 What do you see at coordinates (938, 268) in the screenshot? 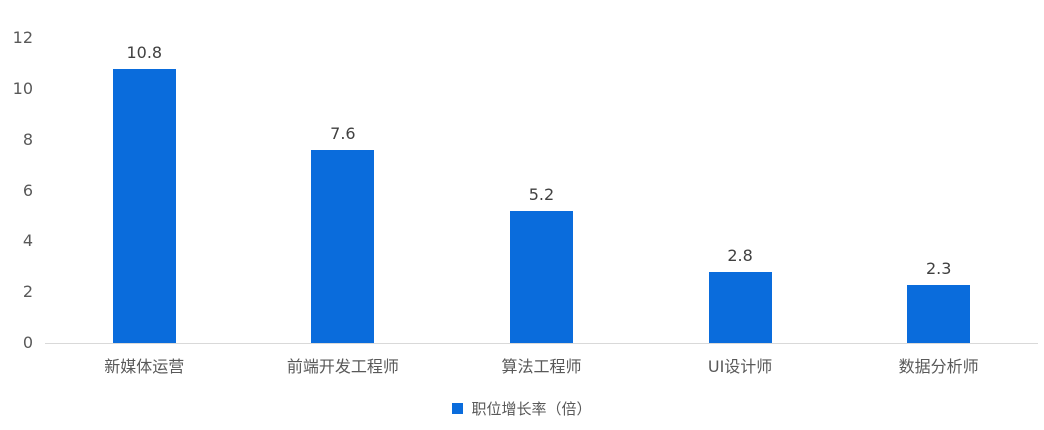
I see `bar-value-label: 2.3` at bounding box center [938, 268].